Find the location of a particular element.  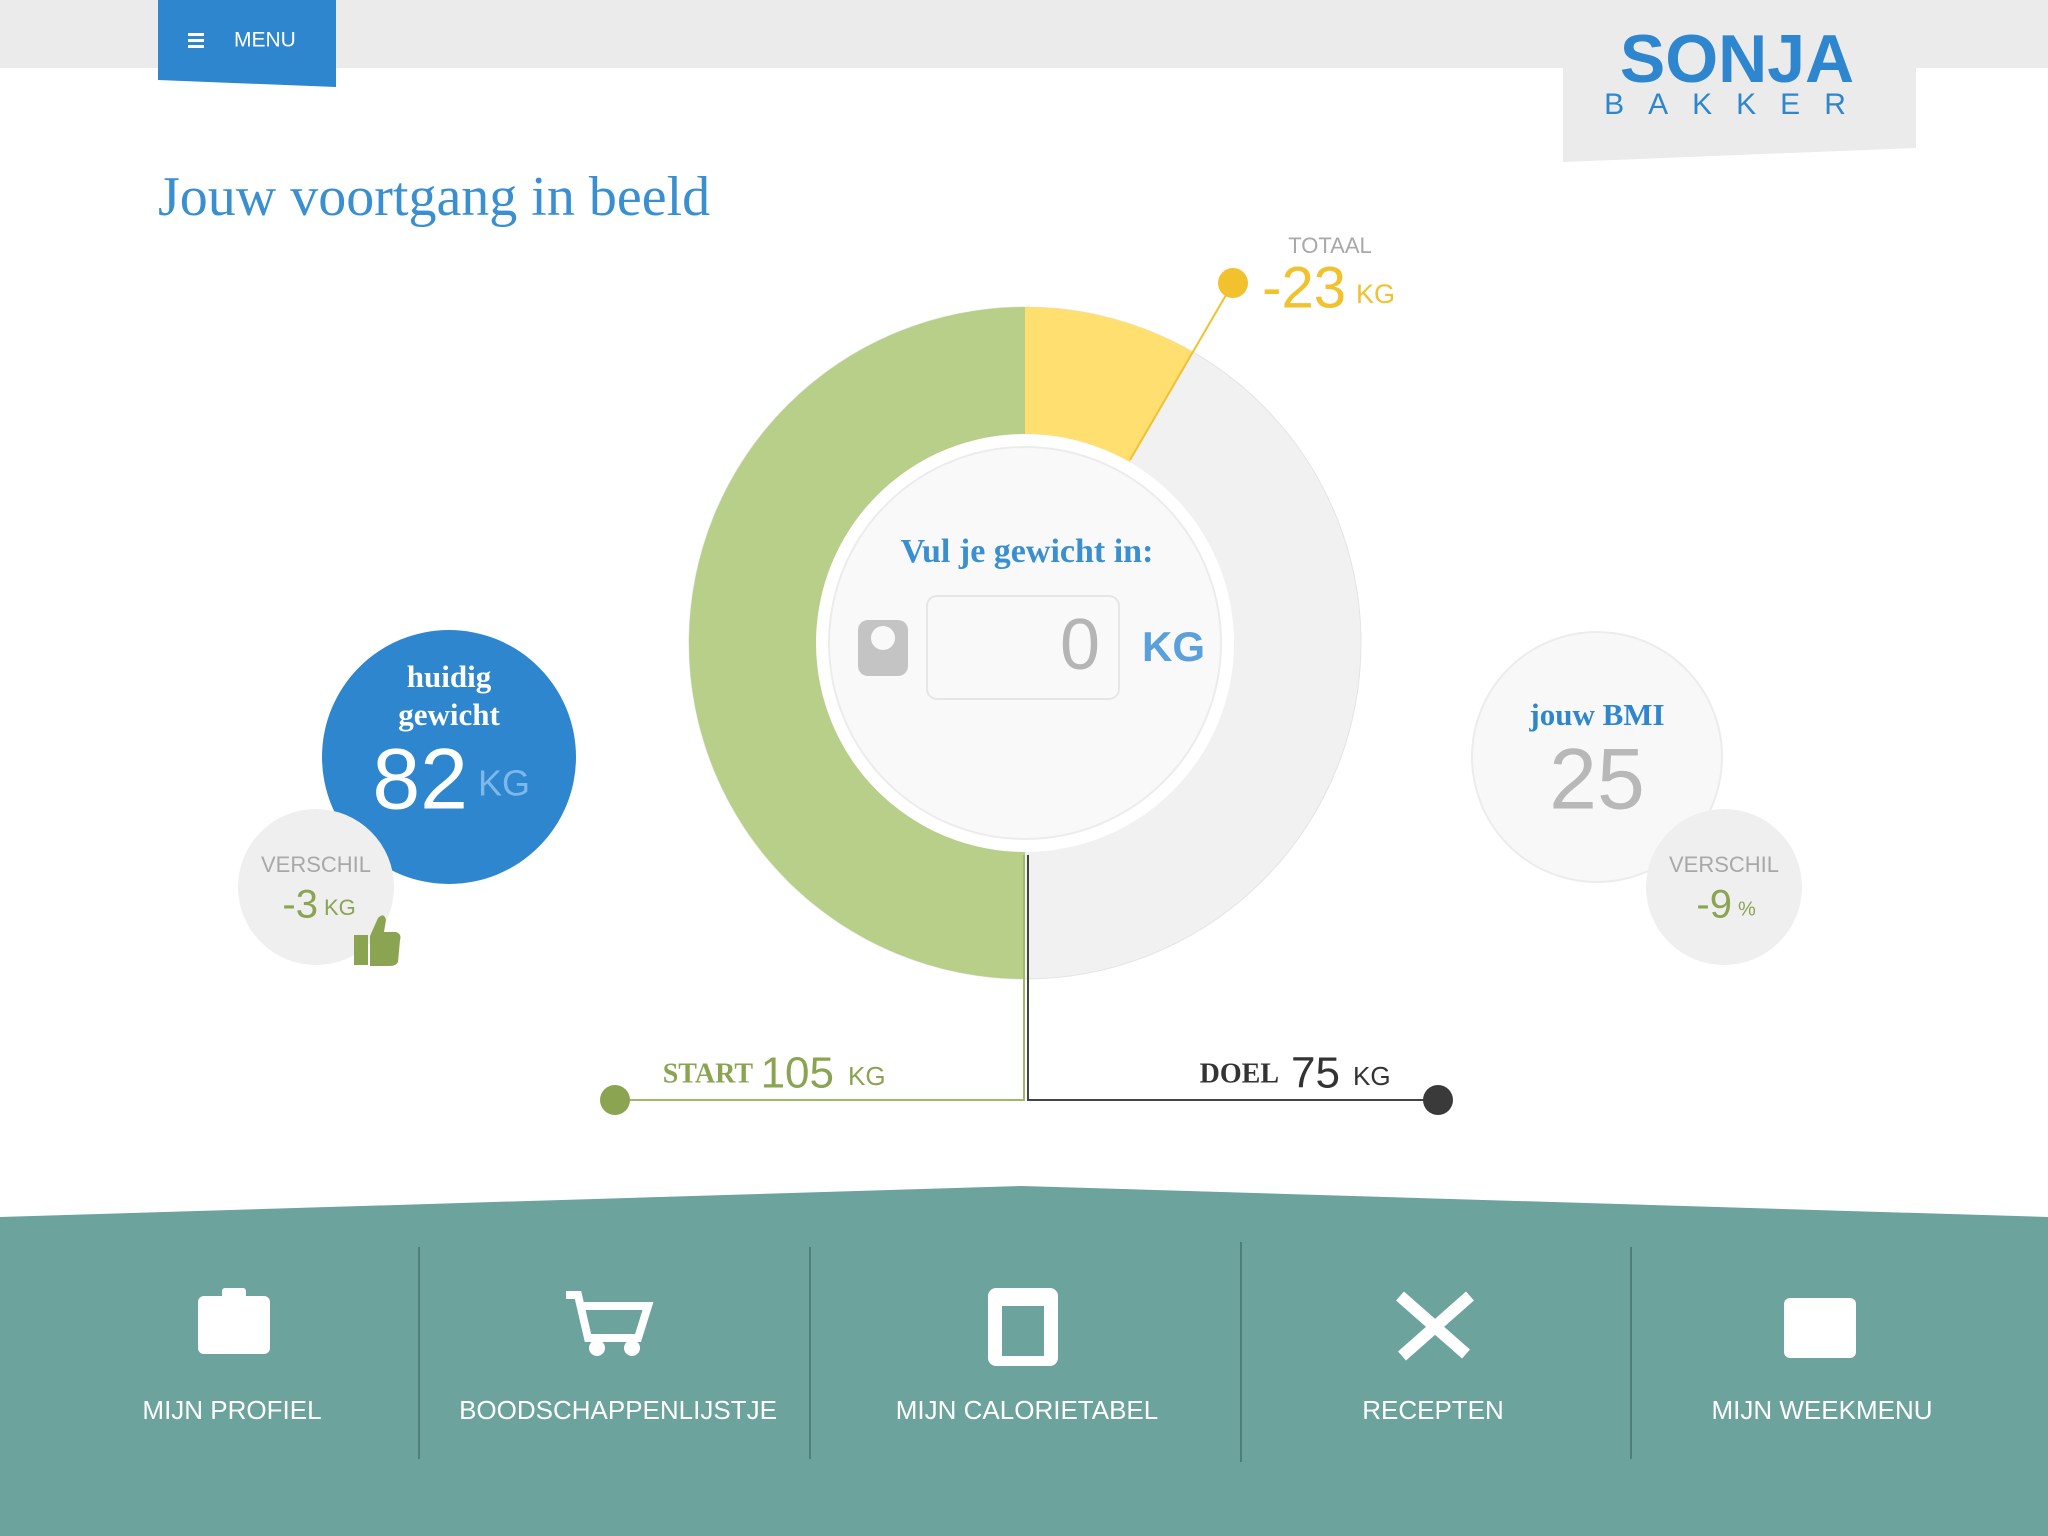

calendar-icon is located at coordinates (1820, 1328).